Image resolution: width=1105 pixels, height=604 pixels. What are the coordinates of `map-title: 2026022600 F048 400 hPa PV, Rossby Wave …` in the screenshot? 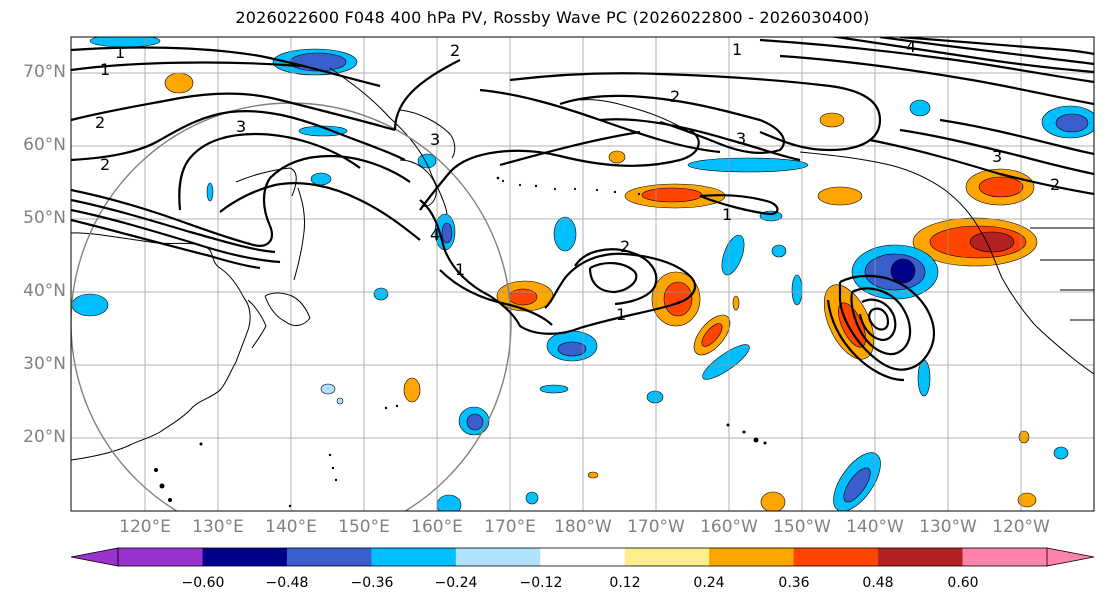 It's located at (552, 17).